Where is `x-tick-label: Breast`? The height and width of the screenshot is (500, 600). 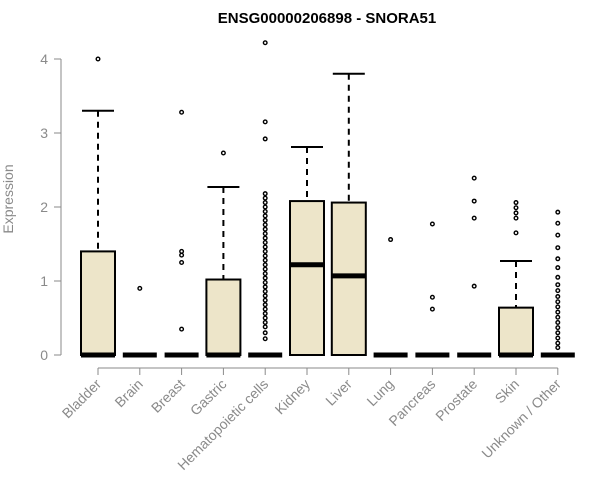 x-tick-label: Breast is located at coordinates (168, 396).